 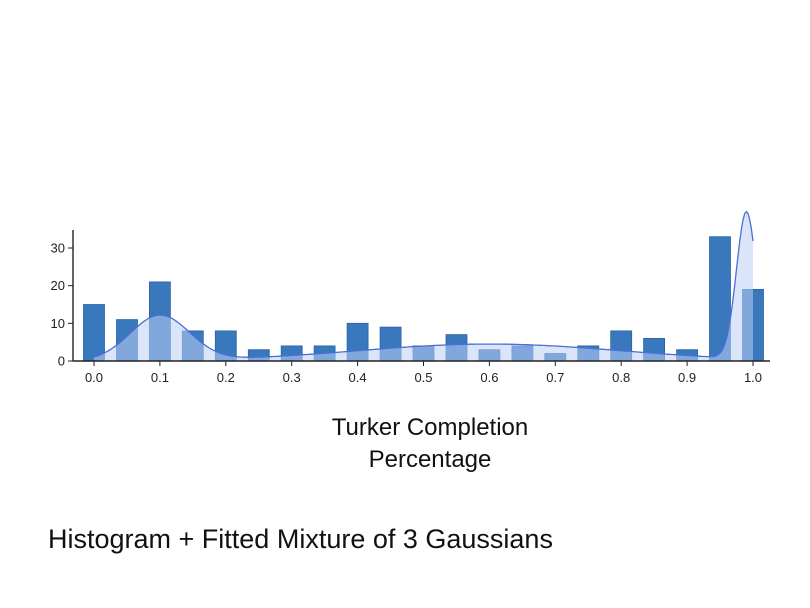 What do you see at coordinates (423, 377) in the screenshot?
I see `x-tick-label: 0.5` at bounding box center [423, 377].